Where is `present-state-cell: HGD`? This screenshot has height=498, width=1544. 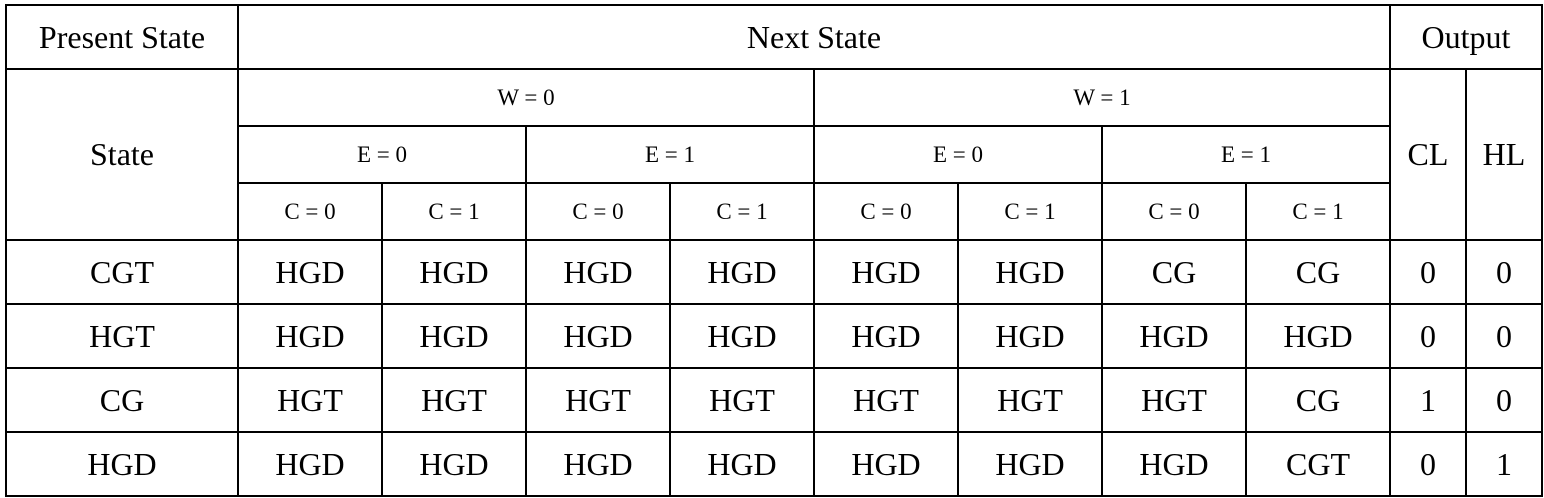
present-state-cell: HGD is located at coordinates (122, 464).